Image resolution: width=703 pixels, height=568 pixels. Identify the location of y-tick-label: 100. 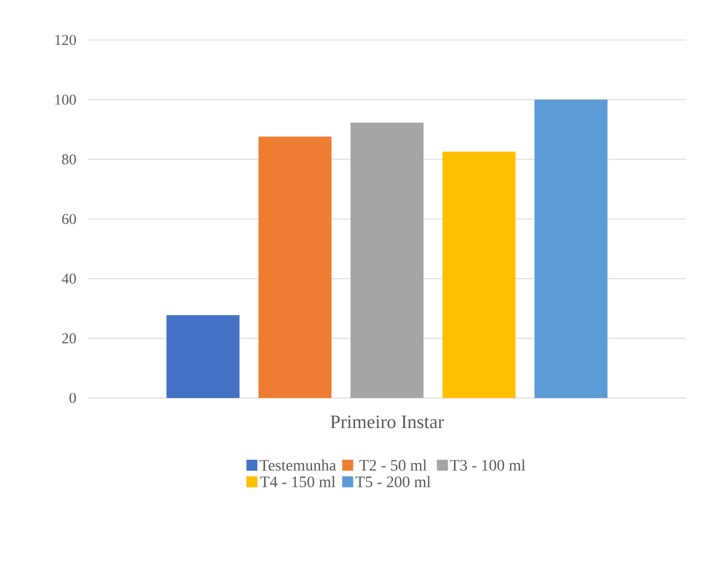
(65, 99).